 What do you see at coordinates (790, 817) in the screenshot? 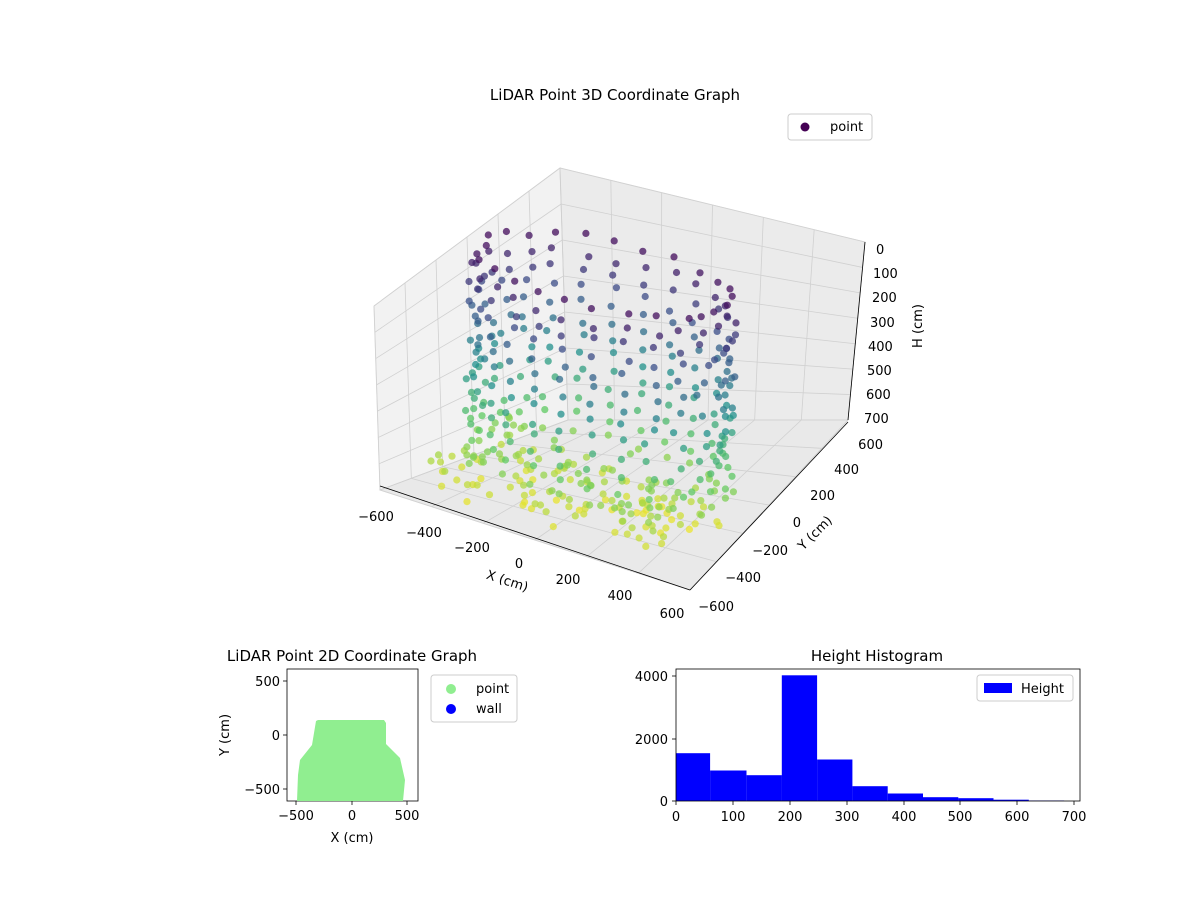
I see `hist-x-tick-label: 200` at bounding box center [790, 817].